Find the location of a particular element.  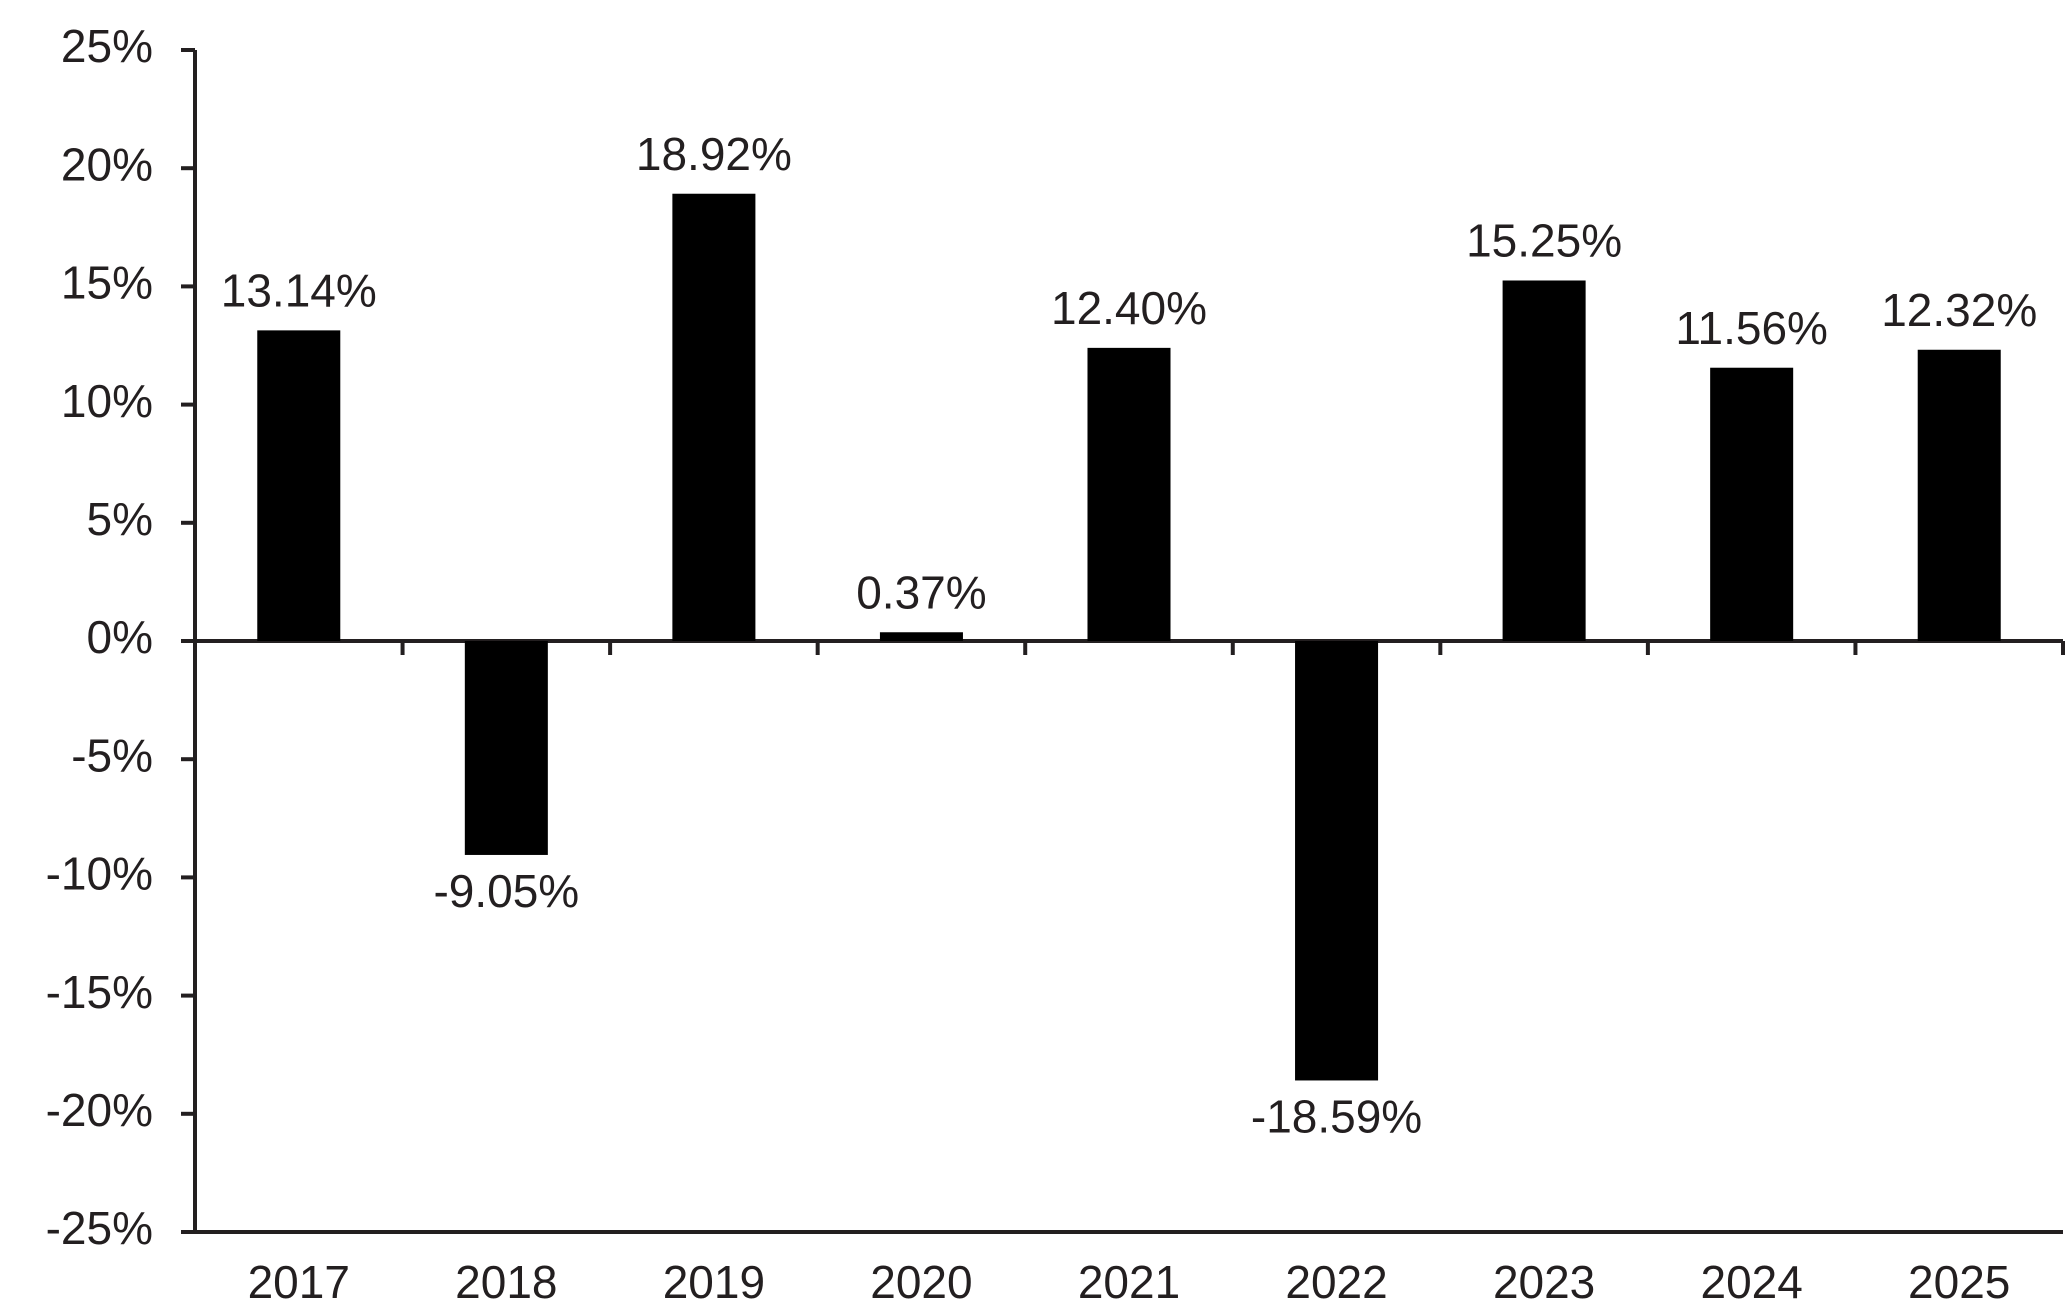

y-tick-label: -25% is located at coordinates (99, 1228).